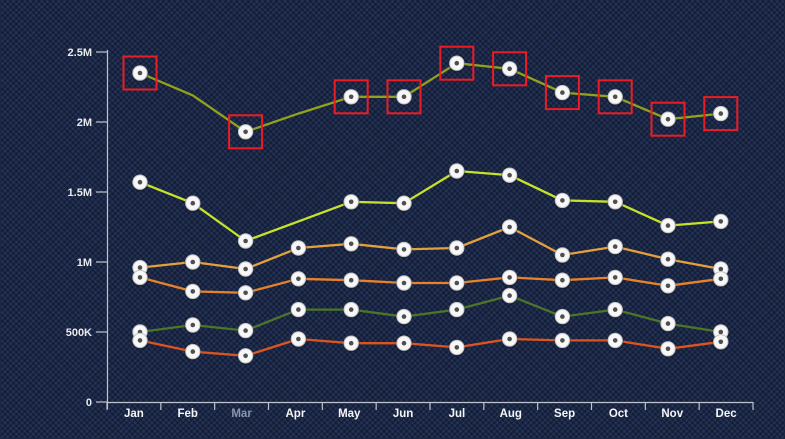 The height and width of the screenshot is (439, 785). What do you see at coordinates (404, 204) in the screenshot?
I see `yellow-green-line-point-jun` at bounding box center [404, 204].